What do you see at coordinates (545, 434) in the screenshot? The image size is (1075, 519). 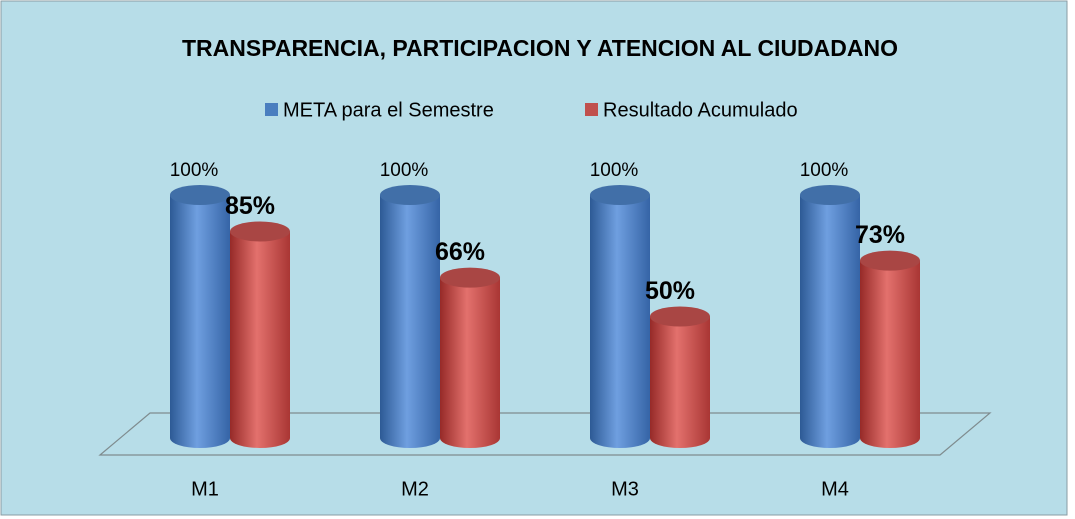 I see `floor` at bounding box center [545, 434].